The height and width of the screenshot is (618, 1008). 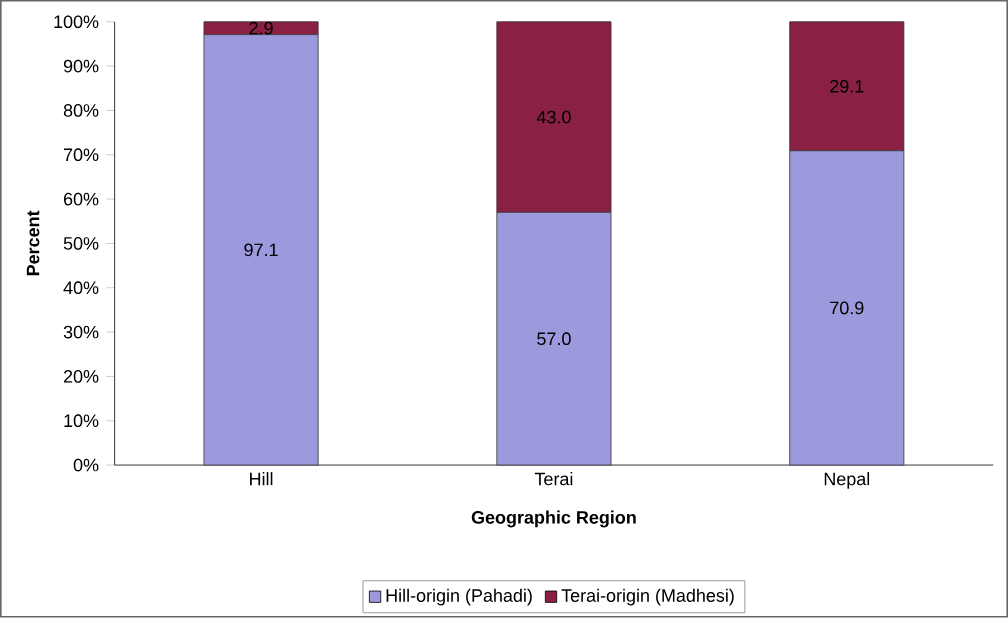 I want to click on x-tick-label: Terai, so click(x=553, y=479).